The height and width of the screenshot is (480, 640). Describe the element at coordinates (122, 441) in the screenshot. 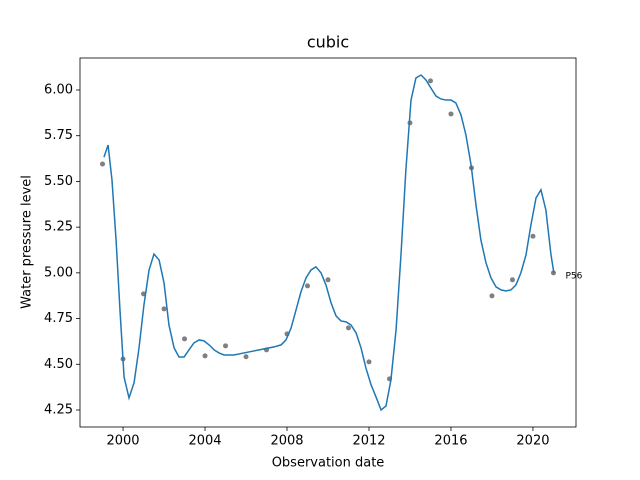

I see `x-tick-label: 2000` at that location.